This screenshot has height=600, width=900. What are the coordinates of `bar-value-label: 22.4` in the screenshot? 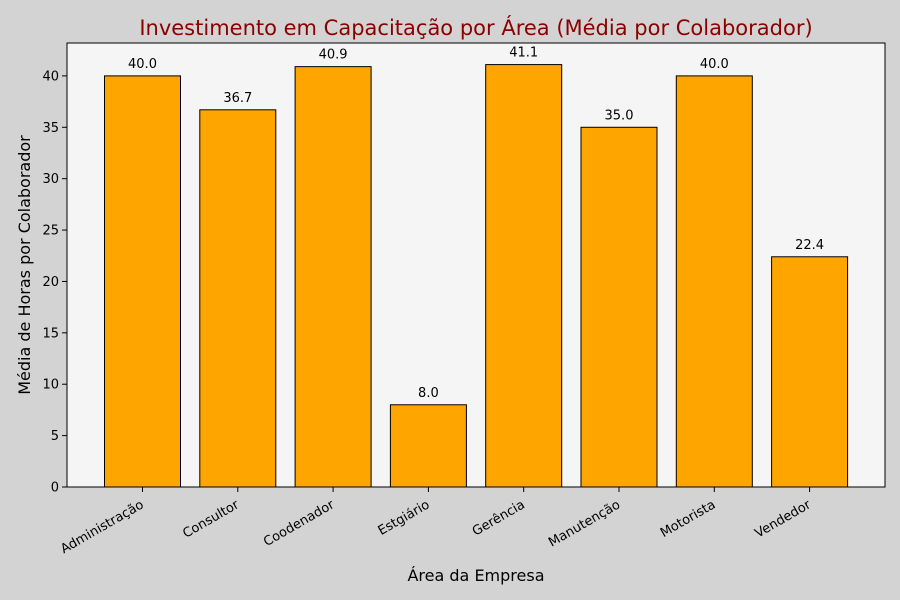 It's located at (809, 245).